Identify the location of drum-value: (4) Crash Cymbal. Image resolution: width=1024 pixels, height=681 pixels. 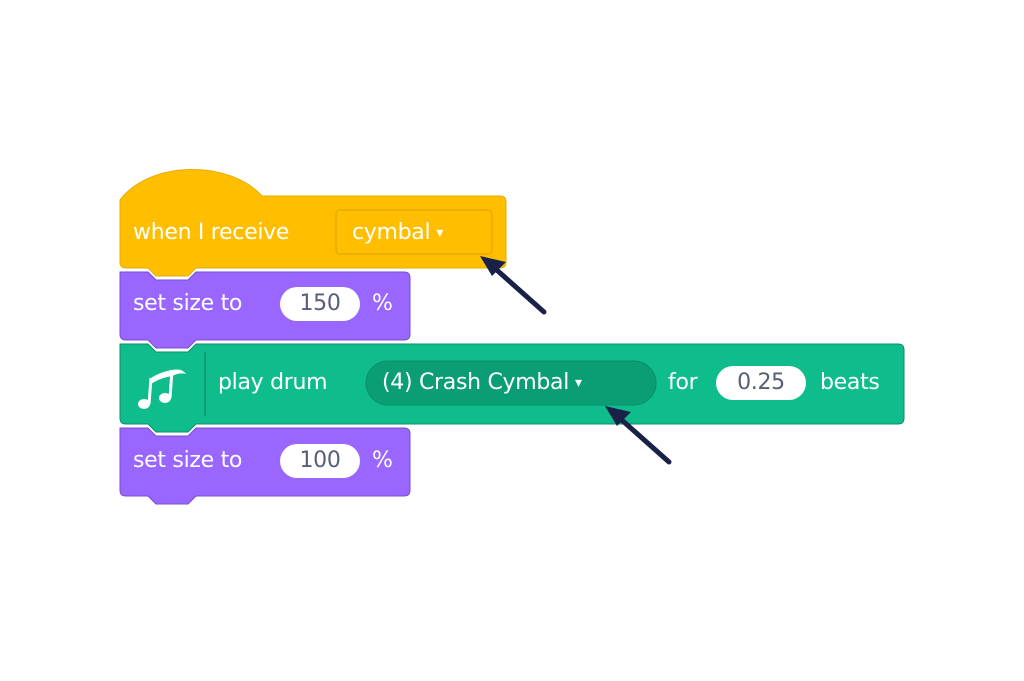
(476, 382).